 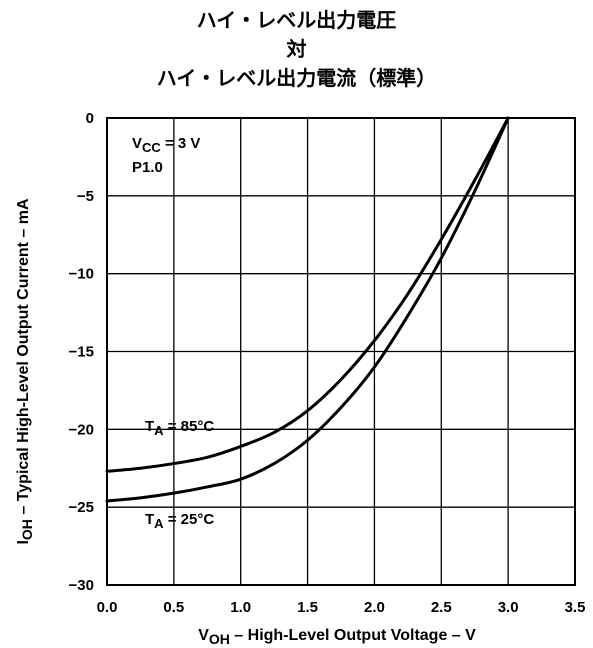 What do you see at coordinates (81, 352) in the screenshot?
I see `y-tick-label: −15` at bounding box center [81, 352].